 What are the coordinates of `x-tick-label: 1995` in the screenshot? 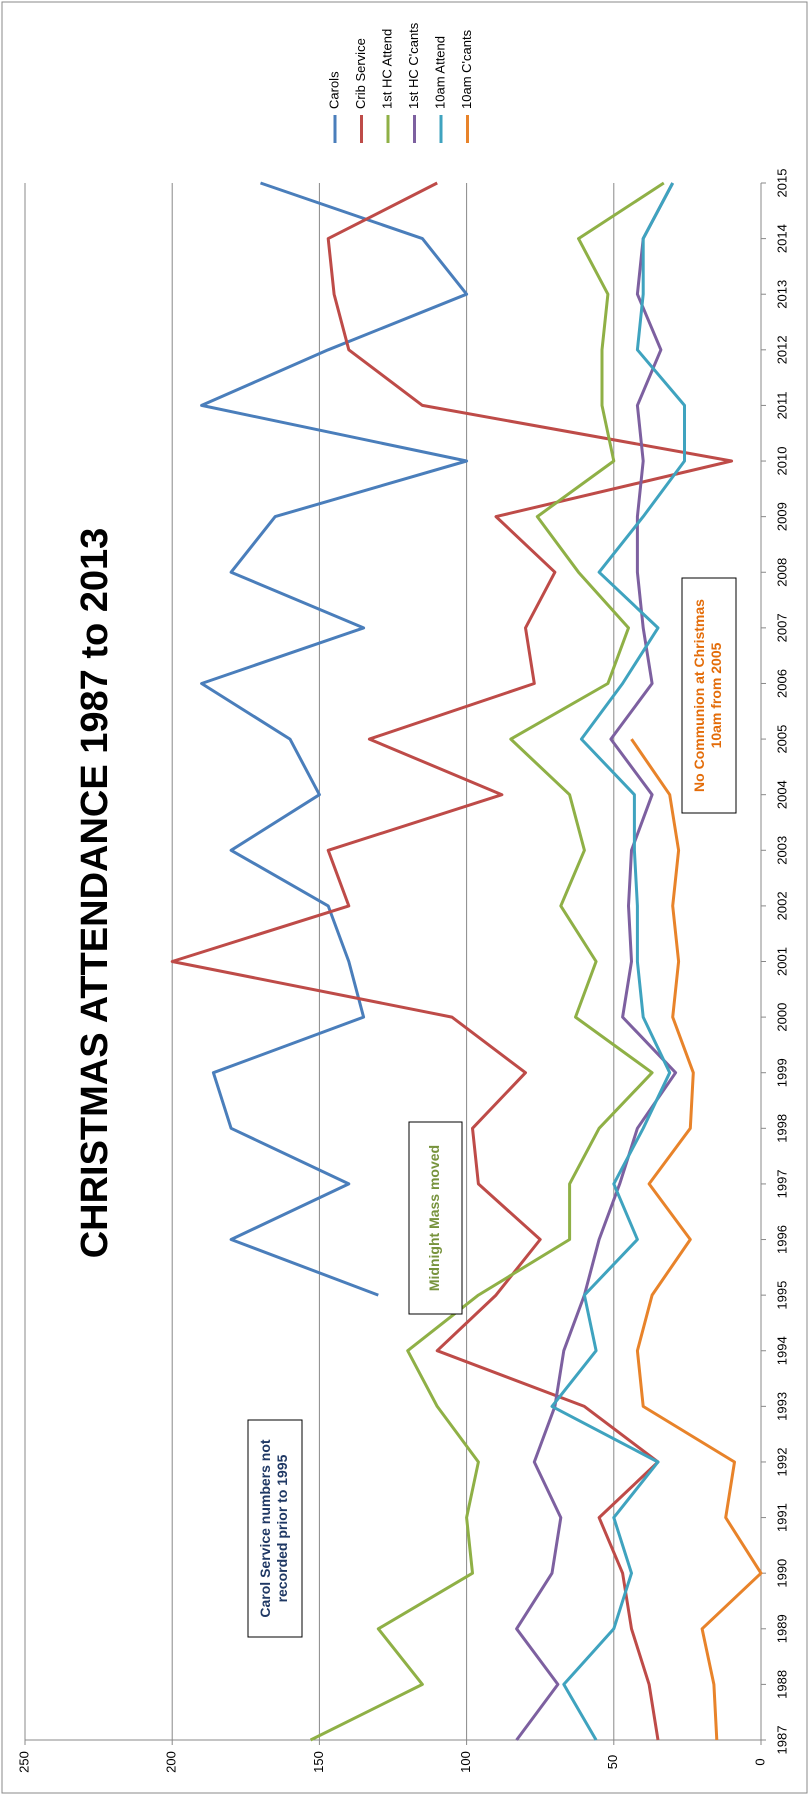 It's located at (781, 1295).